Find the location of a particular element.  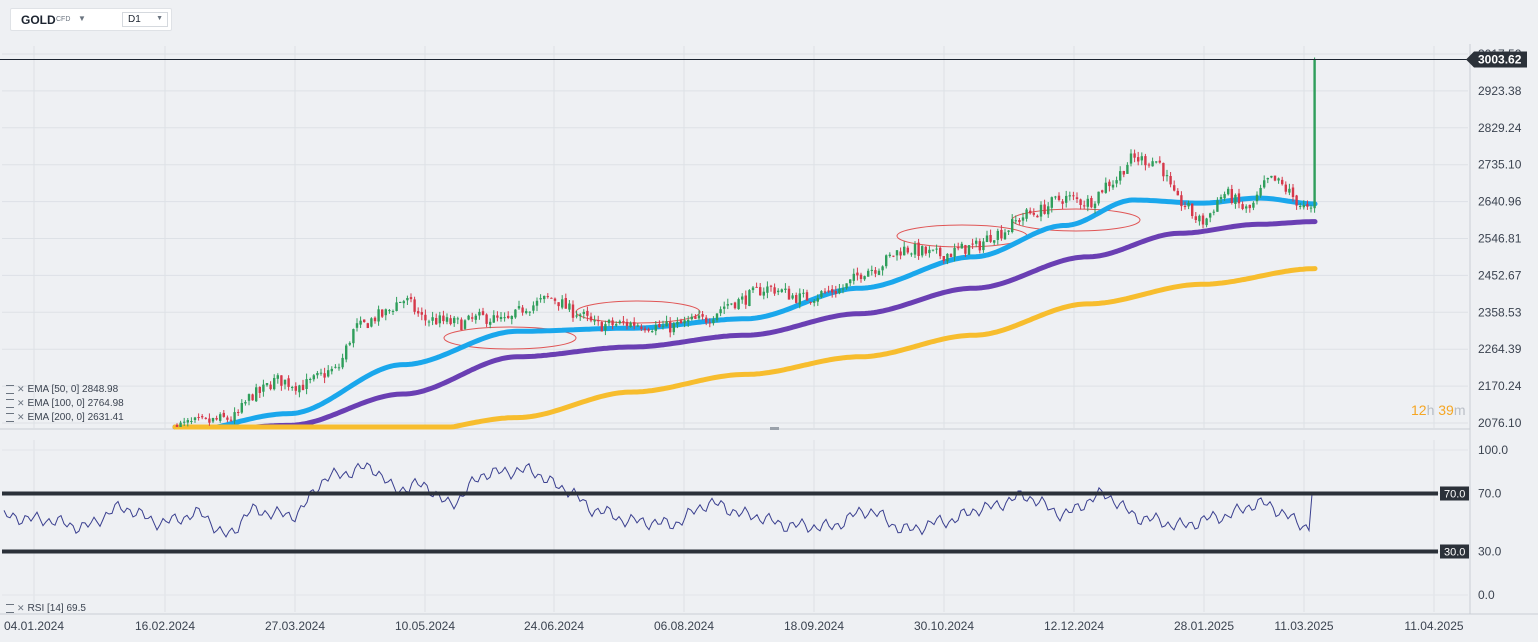

price-axis-label: 2076.10 is located at coordinates (1500, 423).